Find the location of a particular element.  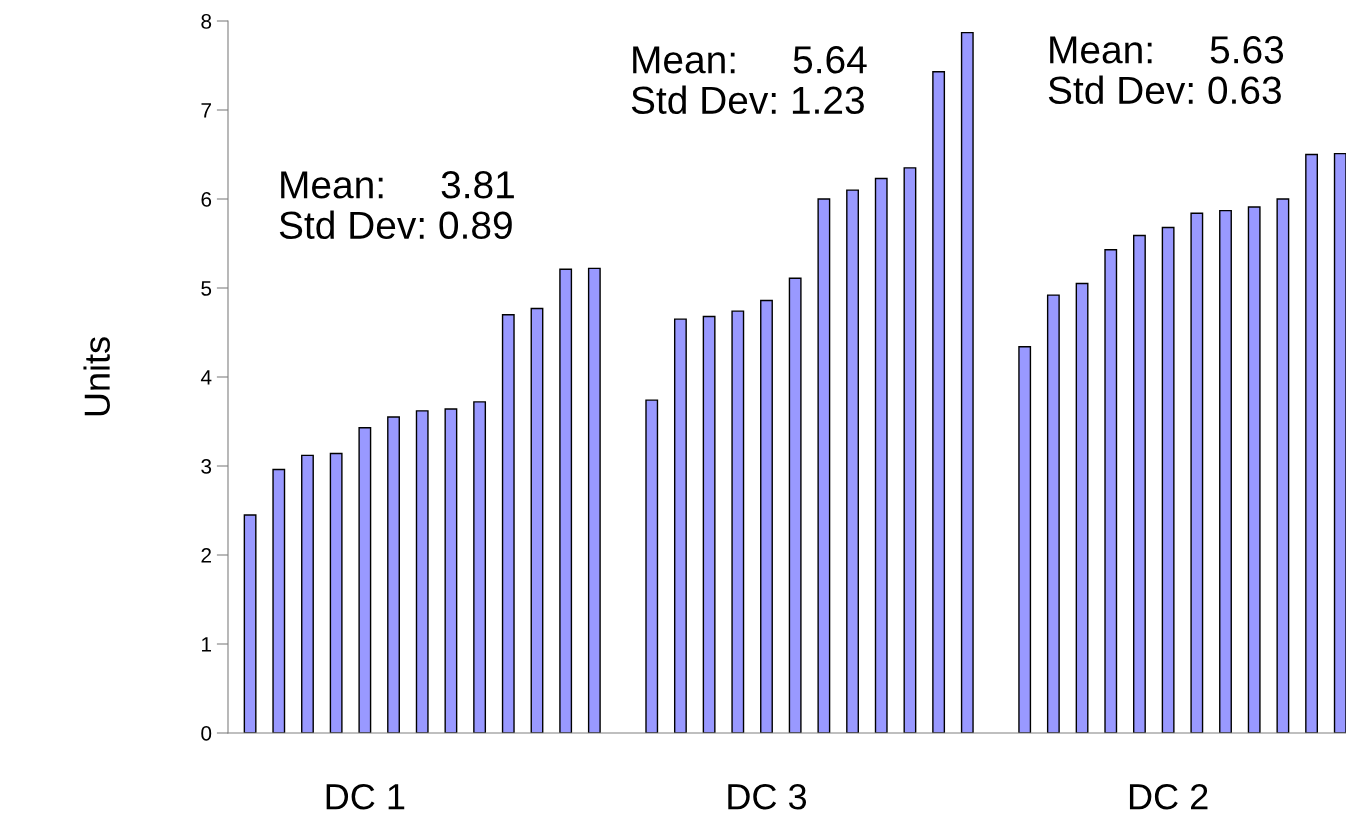

y-tick-label: 0 is located at coordinates (206, 733).